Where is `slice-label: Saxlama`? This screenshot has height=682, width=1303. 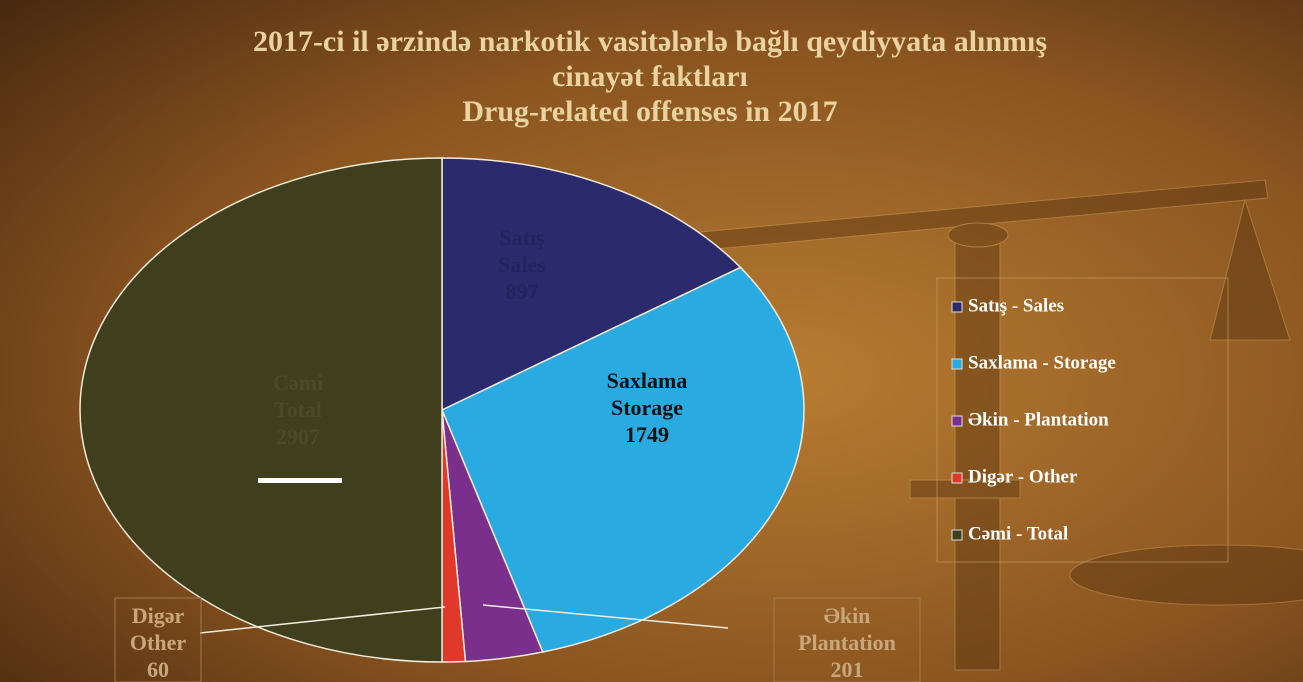
slice-label: Saxlama is located at coordinates (647, 380).